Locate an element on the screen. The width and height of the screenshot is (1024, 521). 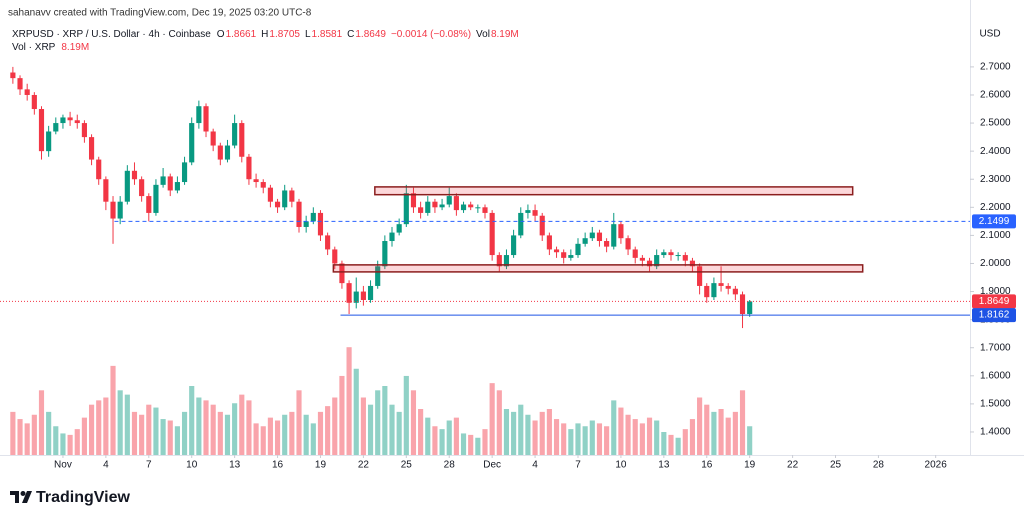
logo-slash is located at coordinates (27, 497).